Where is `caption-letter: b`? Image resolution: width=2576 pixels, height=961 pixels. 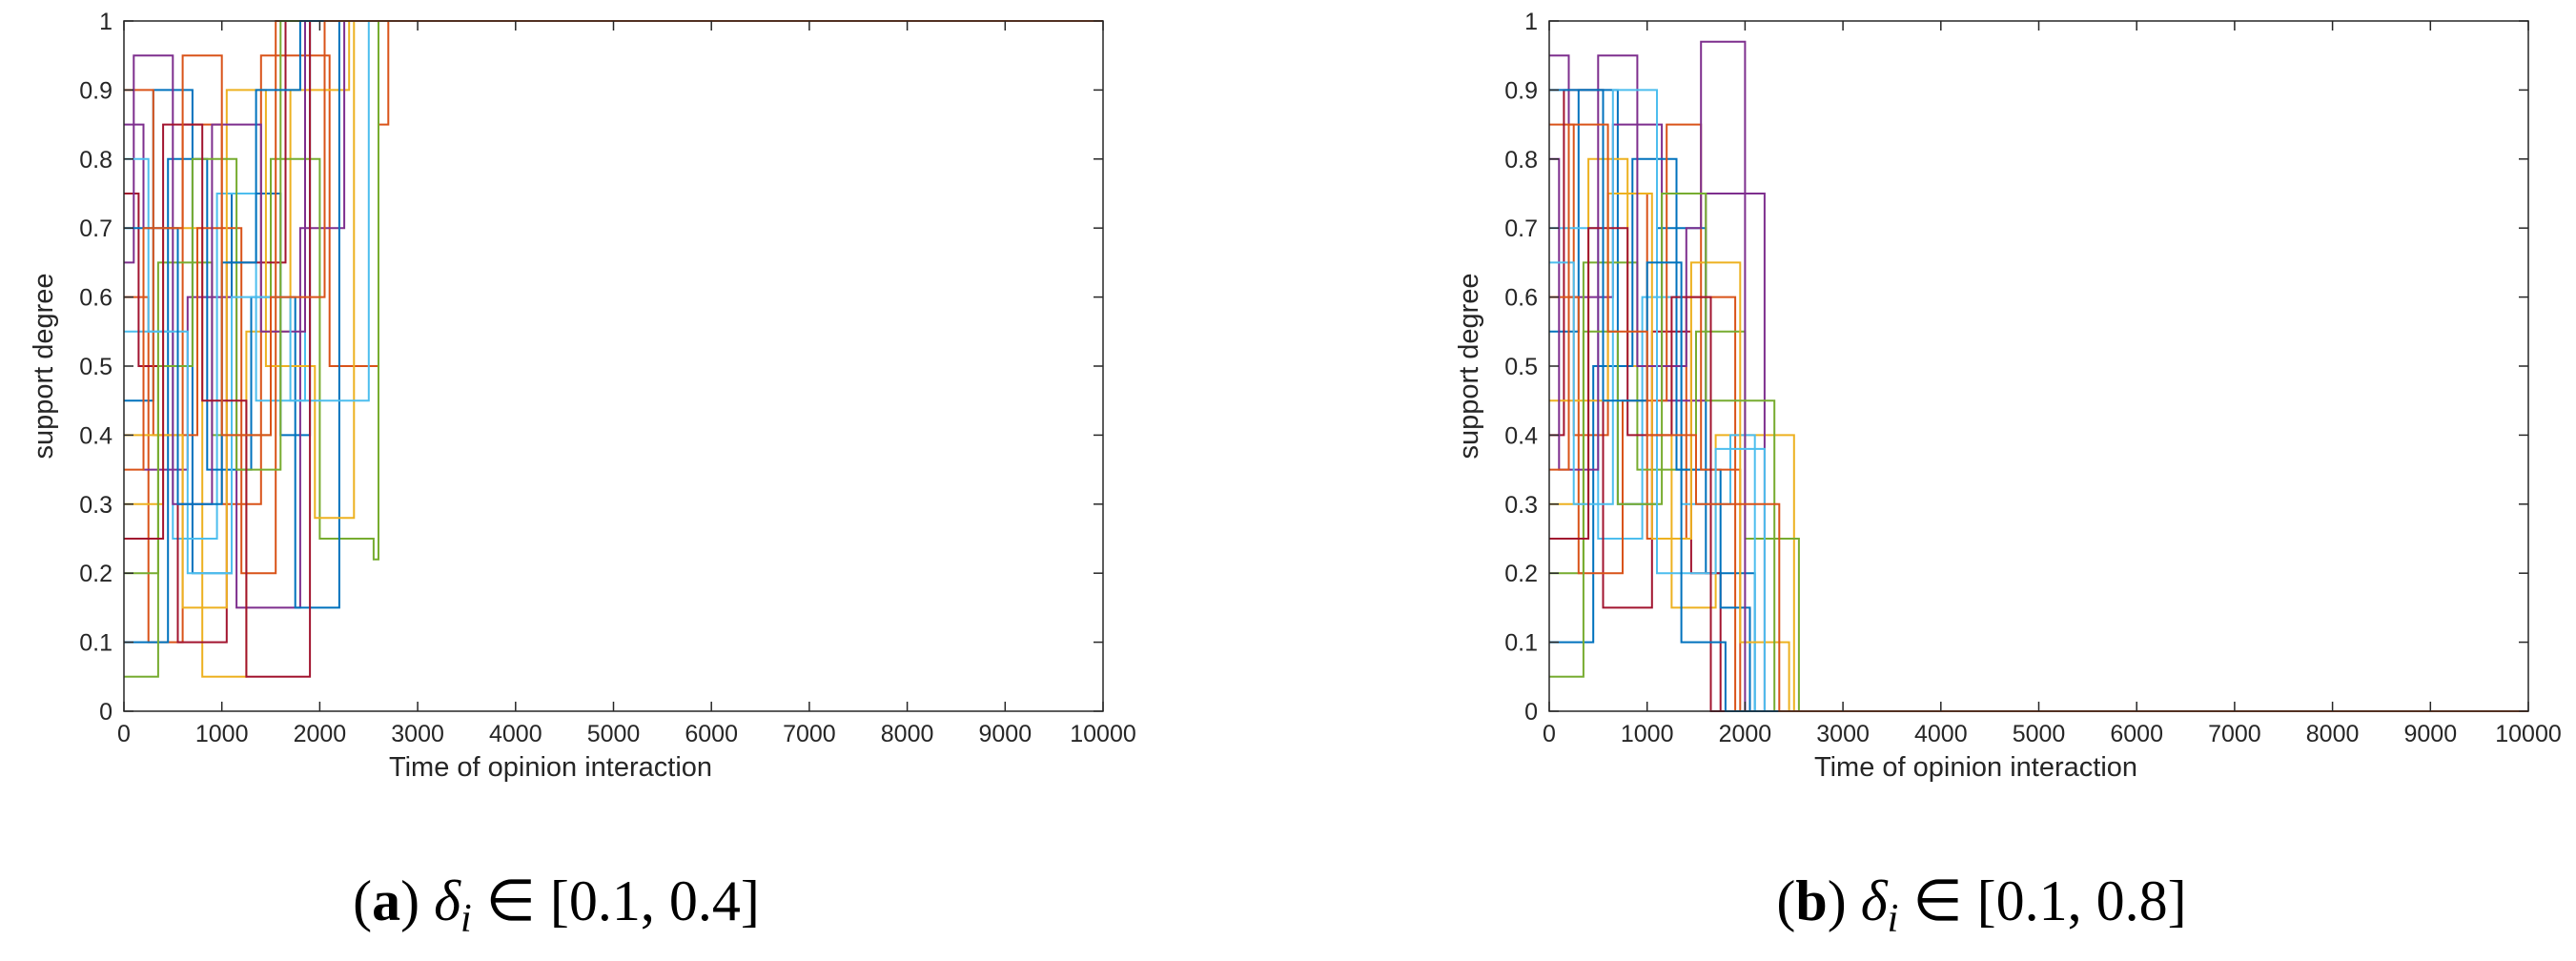 caption-letter: b is located at coordinates (1811, 901).